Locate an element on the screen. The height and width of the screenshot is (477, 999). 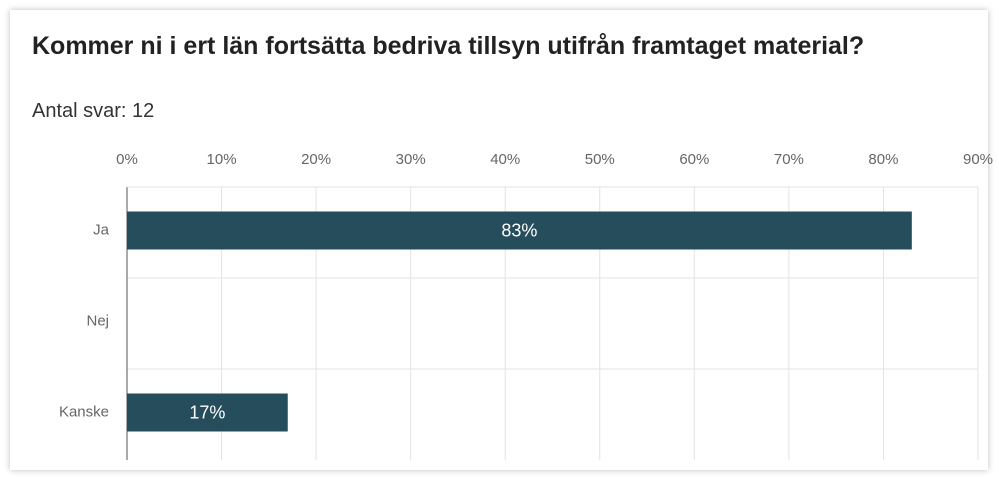
x-tick-label: 30% is located at coordinates (411, 159).